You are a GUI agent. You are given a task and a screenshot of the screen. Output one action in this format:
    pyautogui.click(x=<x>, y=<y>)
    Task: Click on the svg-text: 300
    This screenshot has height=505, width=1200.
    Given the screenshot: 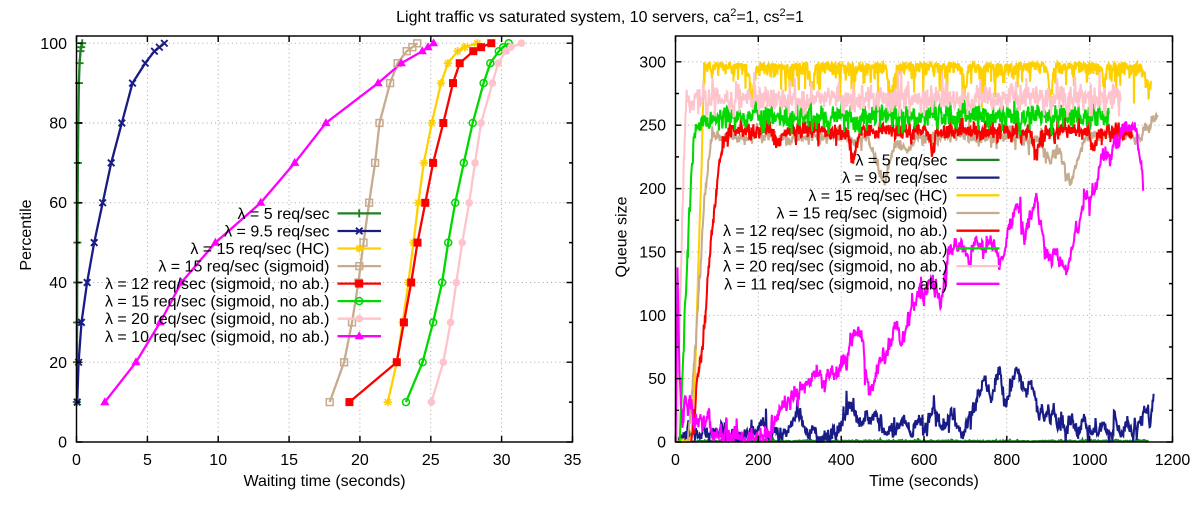 What is the action you would take?
    pyautogui.click(x=652, y=62)
    